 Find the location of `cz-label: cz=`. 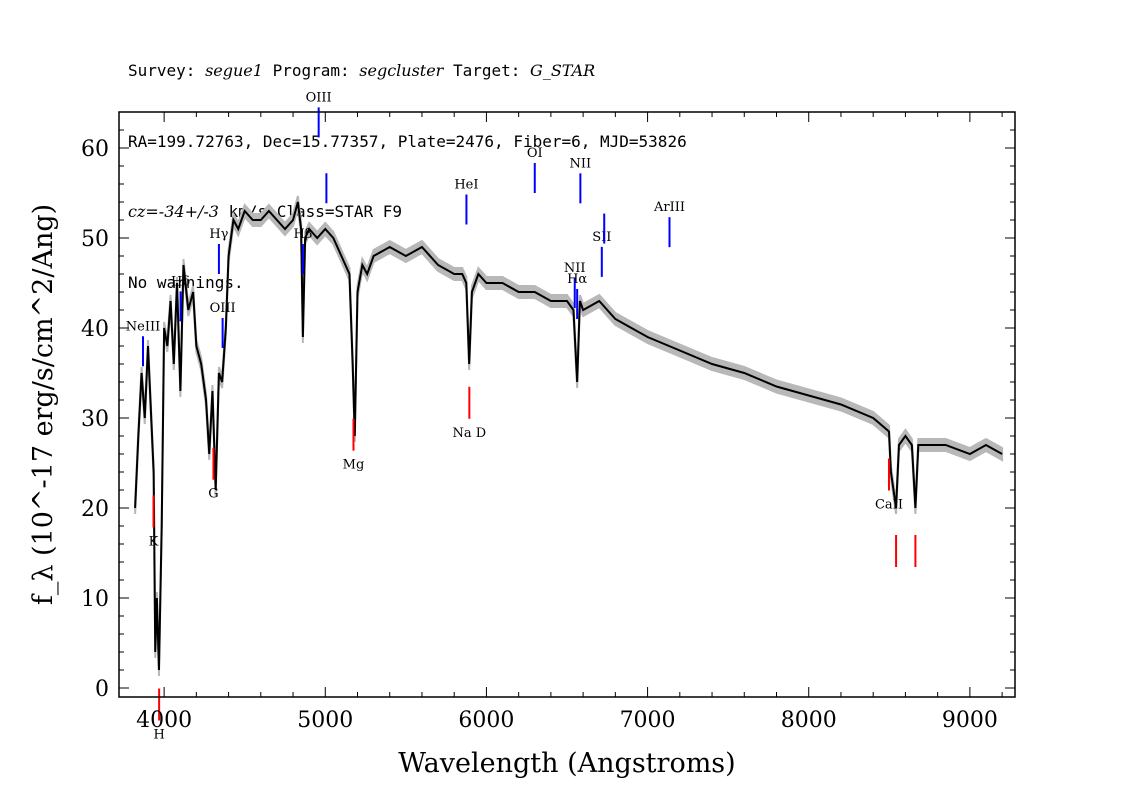

cz-label: cz= is located at coordinates (143, 211).